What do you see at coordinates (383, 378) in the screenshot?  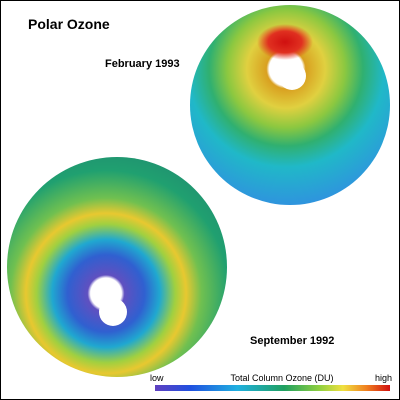 I see `colorbar-high: high` at bounding box center [383, 378].